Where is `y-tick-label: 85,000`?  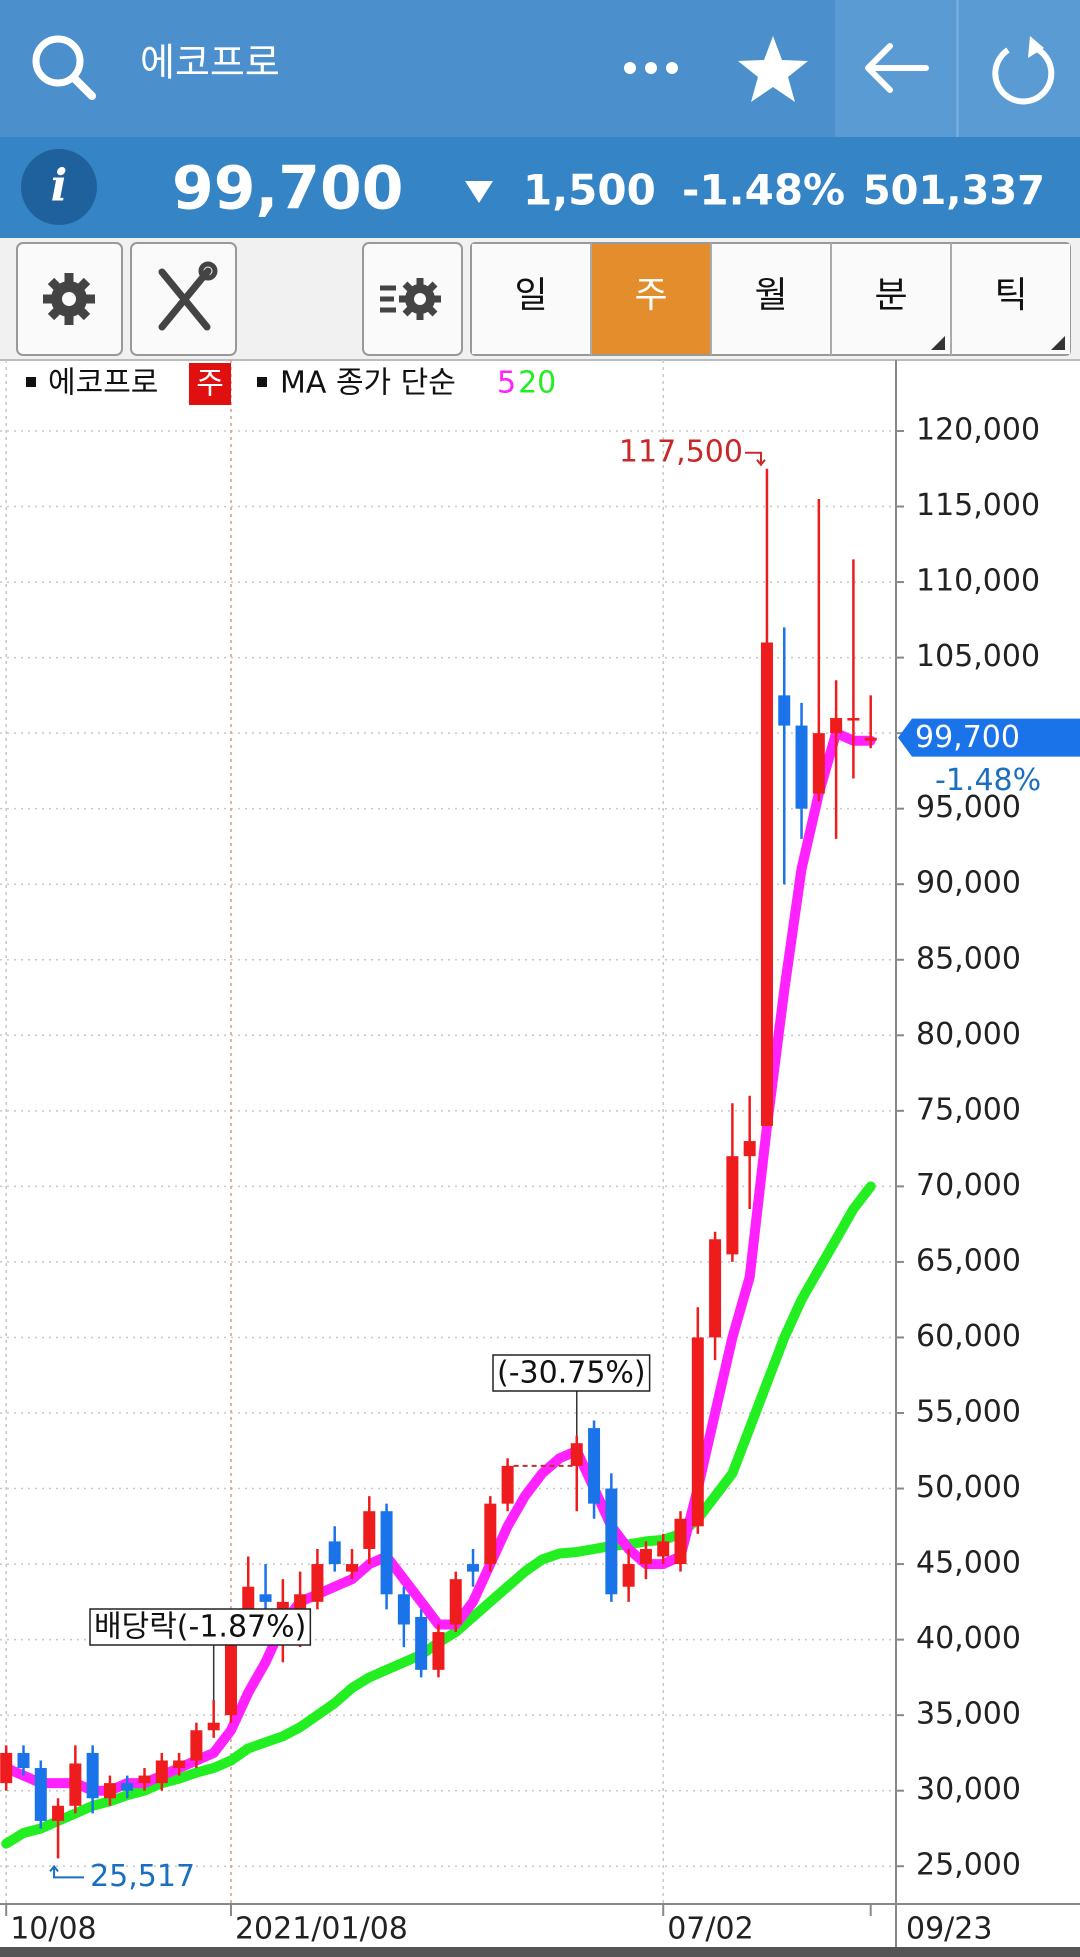
y-tick-label: 85,000 is located at coordinates (968, 958).